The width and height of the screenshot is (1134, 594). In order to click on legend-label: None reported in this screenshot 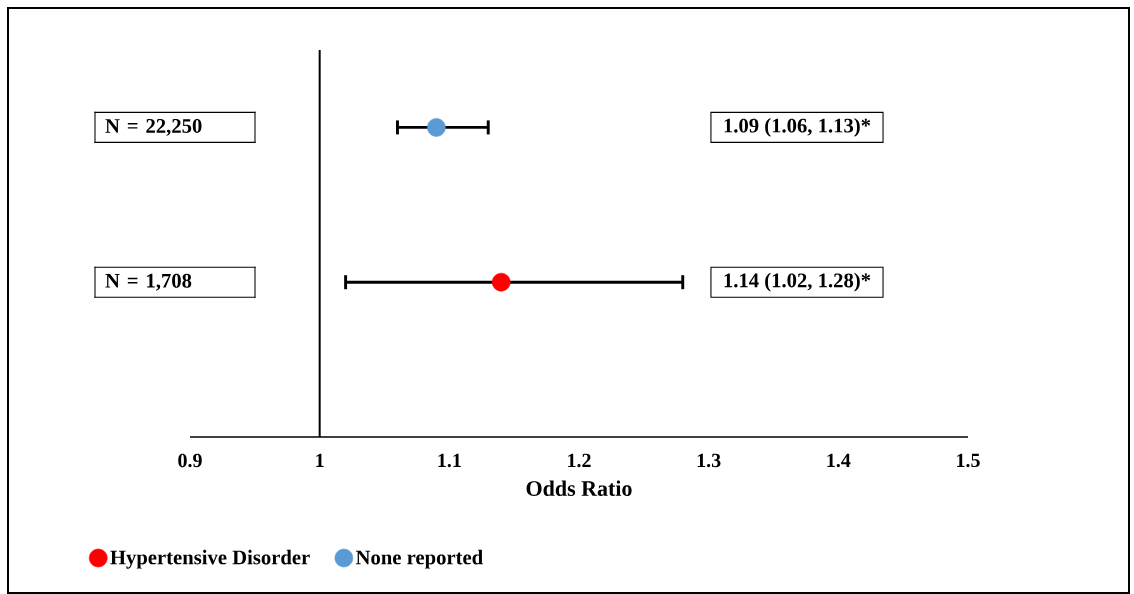, I will do `click(419, 559)`.